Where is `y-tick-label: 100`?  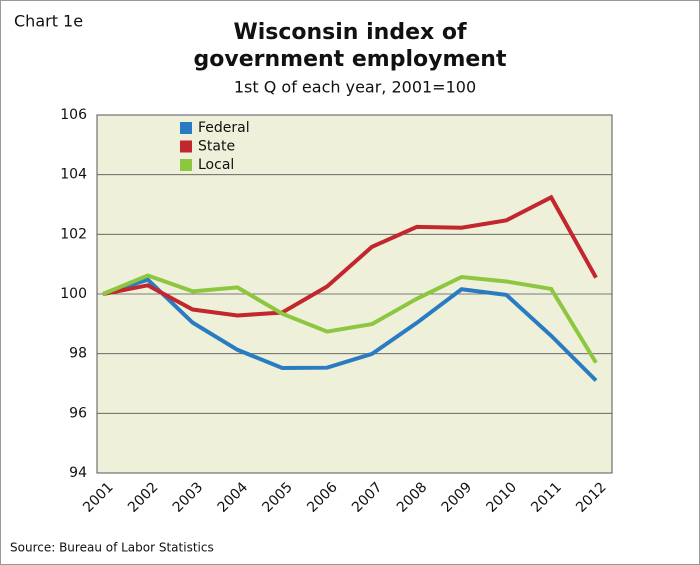
y-tick-label: 100 is located at coordinates (73, 294).